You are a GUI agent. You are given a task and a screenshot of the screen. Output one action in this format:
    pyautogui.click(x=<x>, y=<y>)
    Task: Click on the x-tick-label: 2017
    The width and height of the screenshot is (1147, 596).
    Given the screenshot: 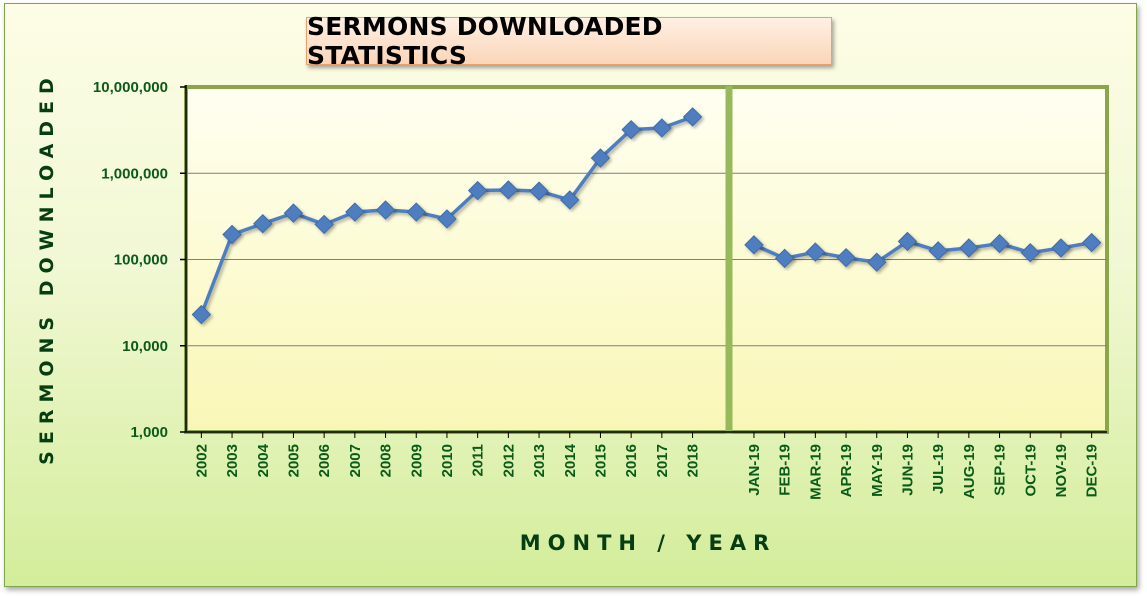 What is the action you would take?
    pyautogui.click(x=662, y=460)
    